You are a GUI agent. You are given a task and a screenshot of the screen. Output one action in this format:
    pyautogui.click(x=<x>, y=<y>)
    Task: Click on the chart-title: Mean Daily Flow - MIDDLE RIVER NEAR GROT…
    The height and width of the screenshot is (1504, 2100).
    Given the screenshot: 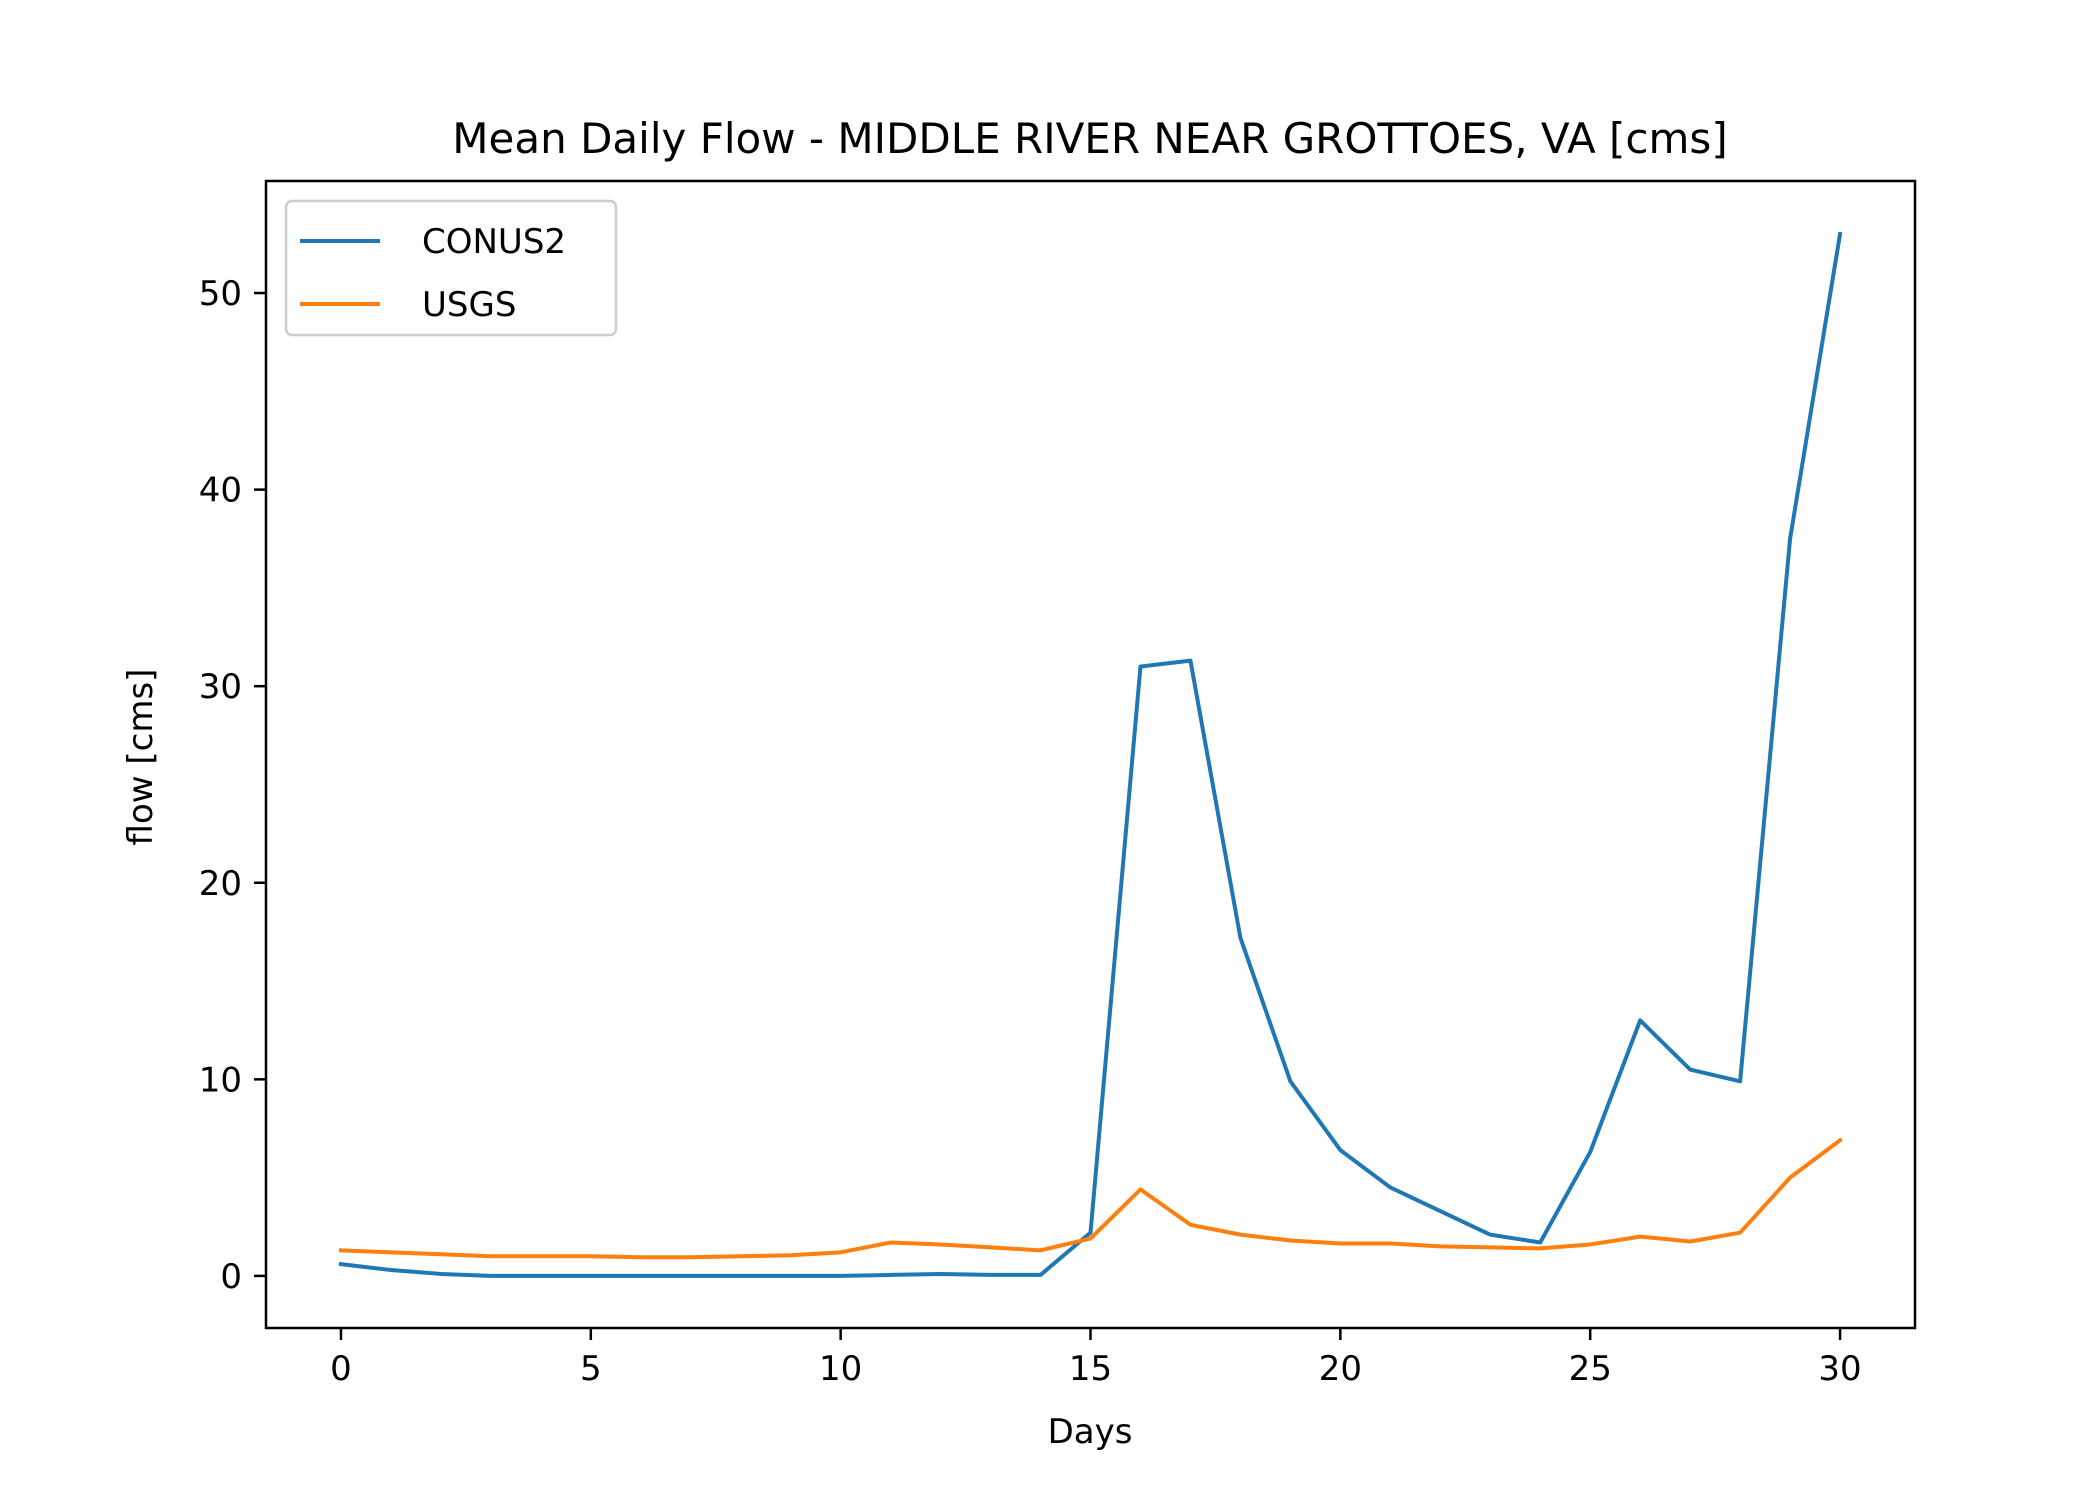 What is the action you would take?
    pyautogui.click(x=1089, y=138)
    